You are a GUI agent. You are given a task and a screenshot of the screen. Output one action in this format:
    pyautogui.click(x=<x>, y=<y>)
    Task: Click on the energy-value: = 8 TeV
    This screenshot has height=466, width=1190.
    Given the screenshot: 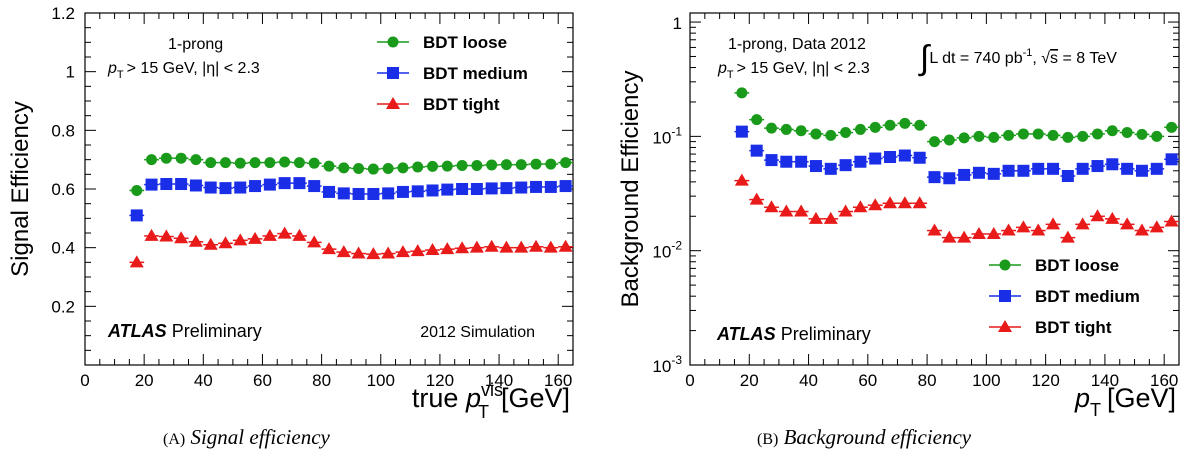 What is the action you would take?
    pyautogui.click(x=1087, y=58)
    